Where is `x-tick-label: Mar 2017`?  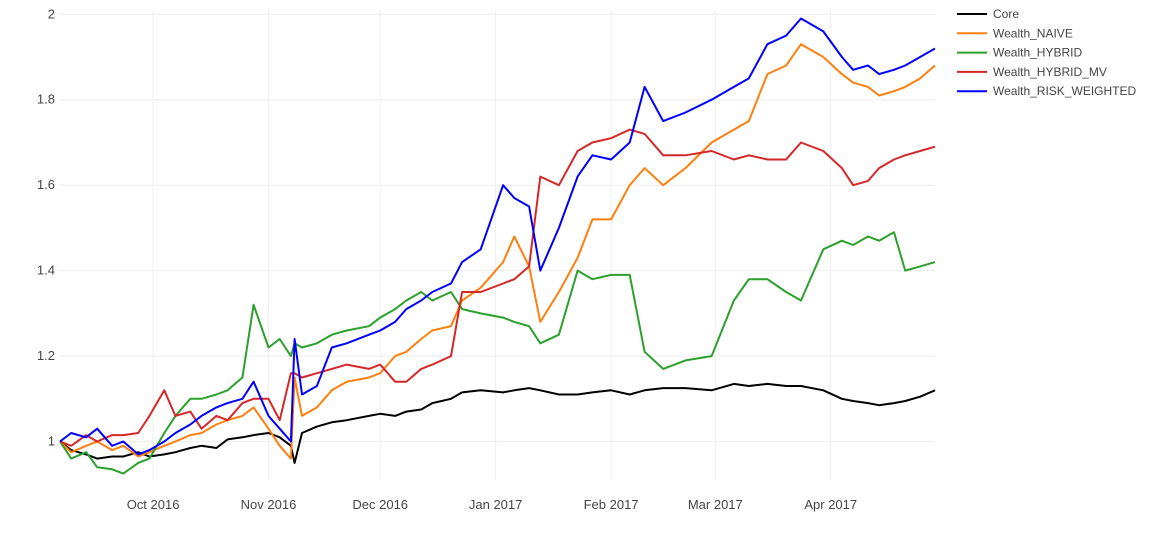
x-tick-label: Mar 2017 is located at coordinates (715, 504).